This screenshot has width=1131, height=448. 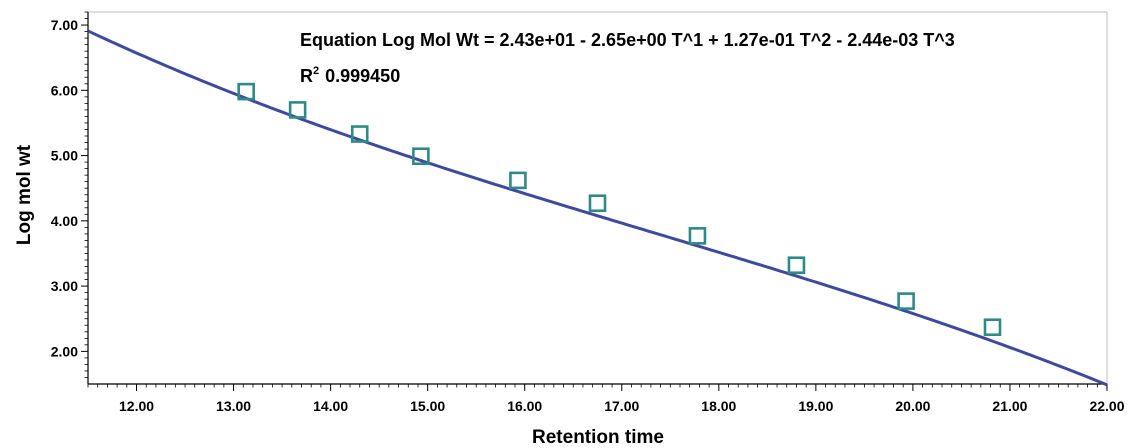 What do you see at coordinates (598, 437) in the screenshot?
I see `x-axis-title: Retention time` at bounding box center [598, 437].